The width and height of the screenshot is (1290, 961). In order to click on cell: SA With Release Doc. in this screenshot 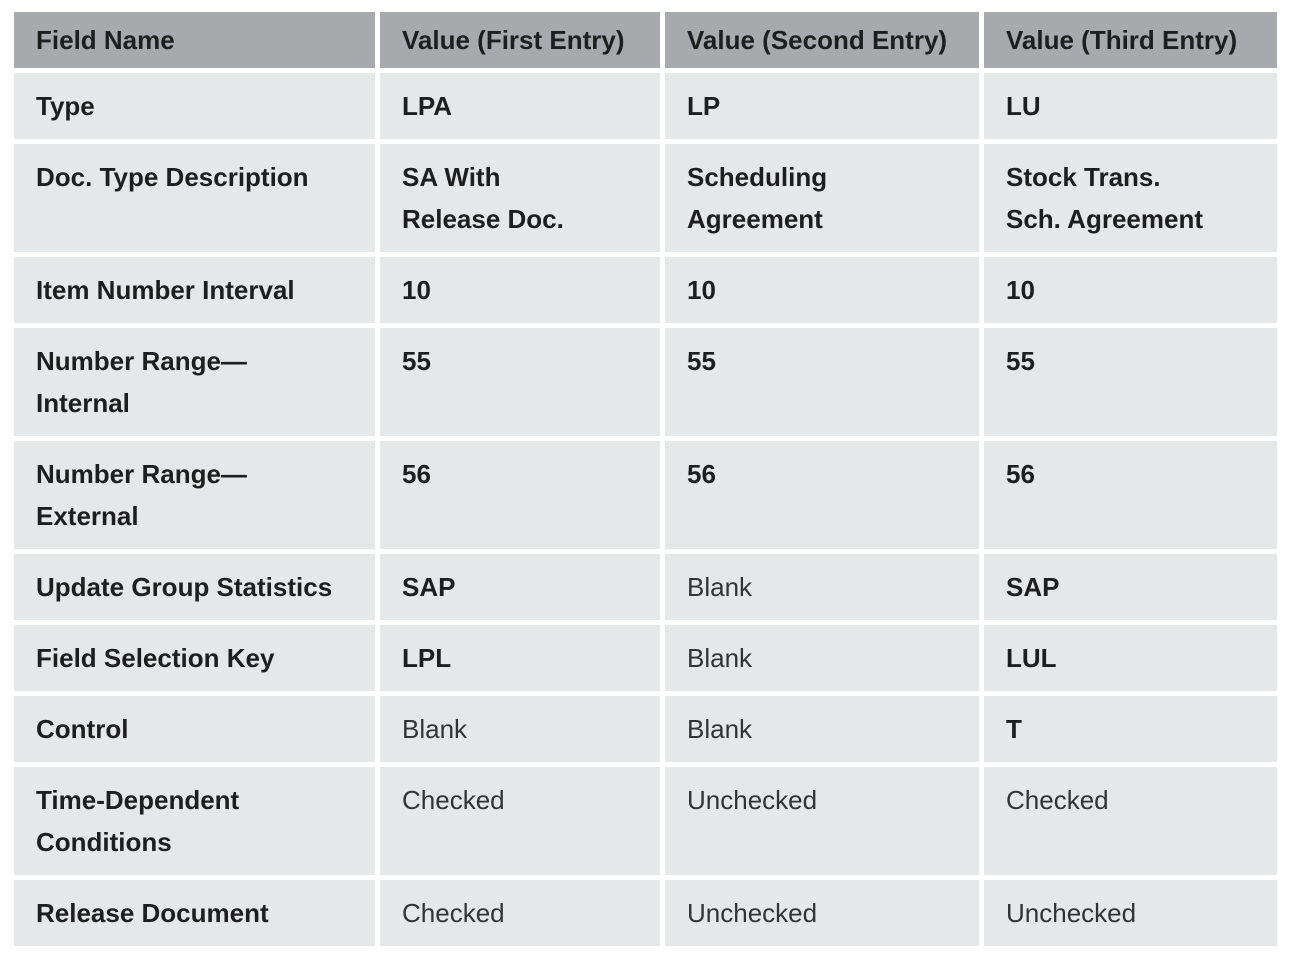, I will do `click(520, 198)`.